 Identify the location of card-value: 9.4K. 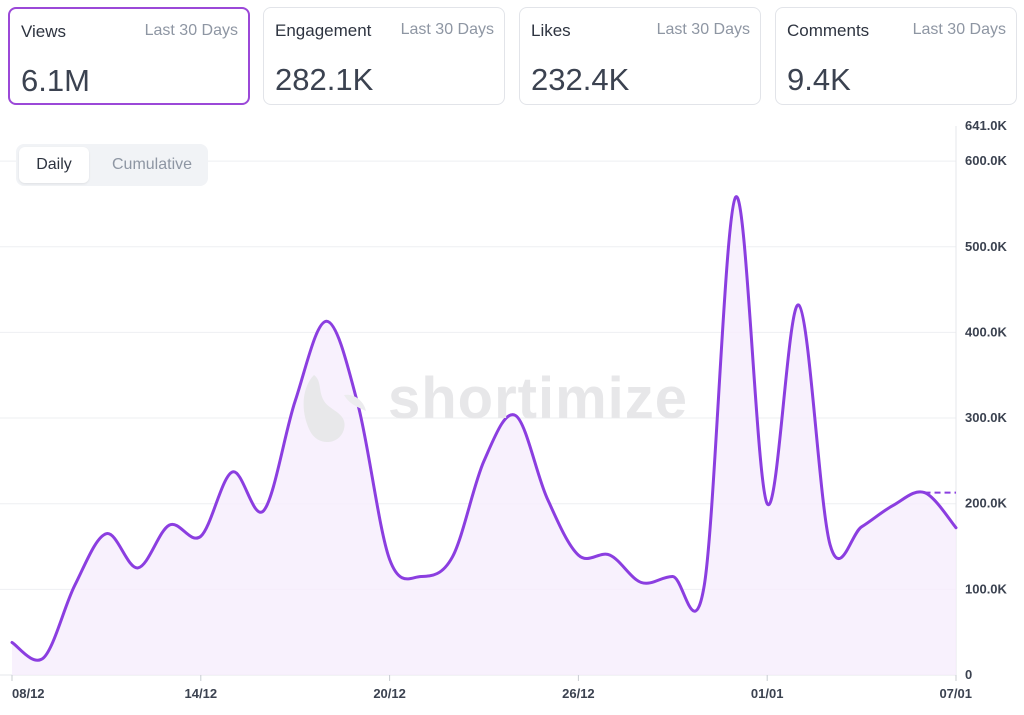
(819, 79).